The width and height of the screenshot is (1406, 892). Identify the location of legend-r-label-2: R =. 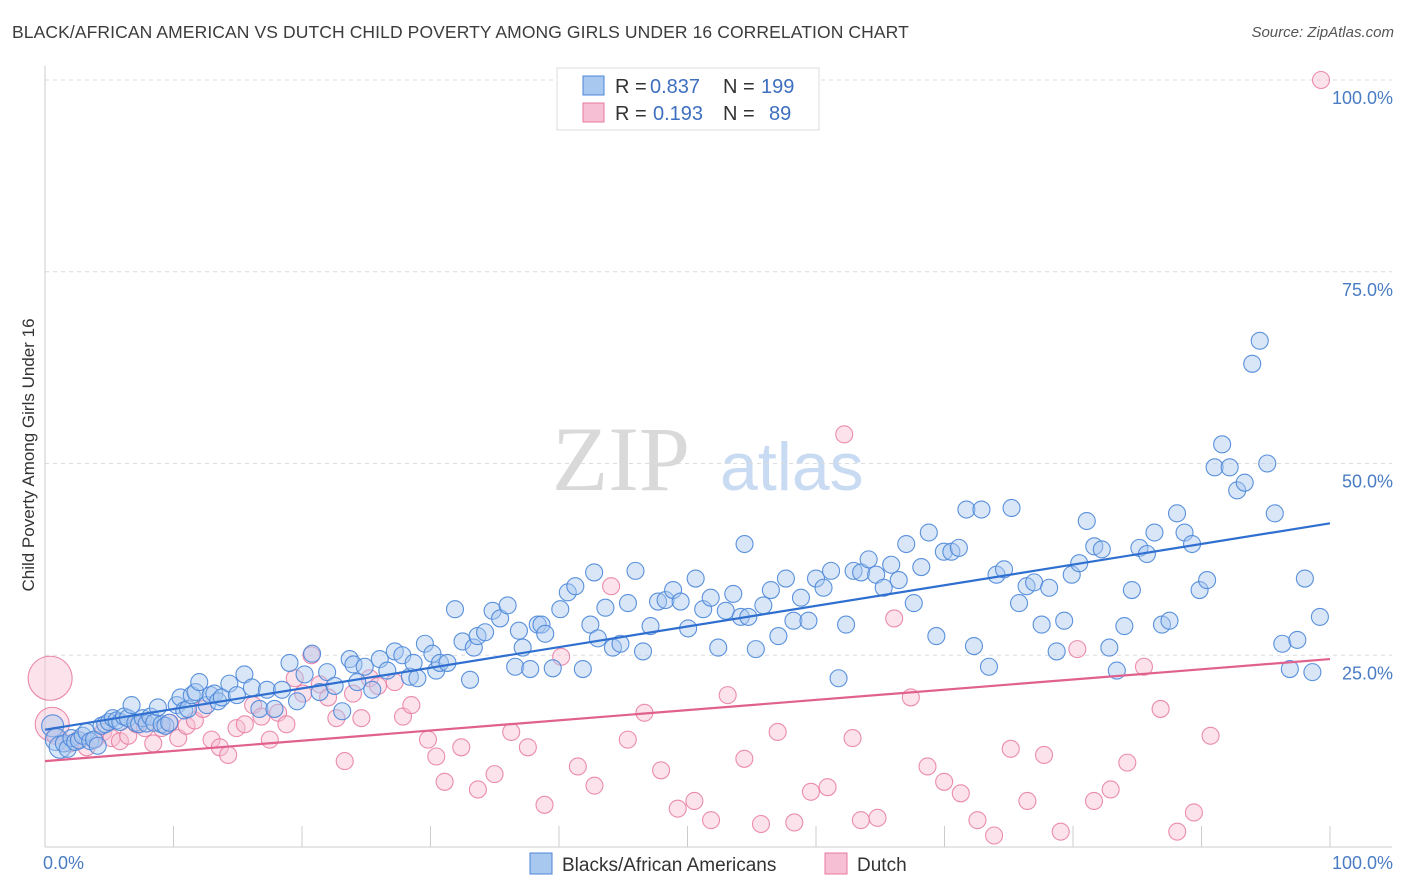
(631, 114).